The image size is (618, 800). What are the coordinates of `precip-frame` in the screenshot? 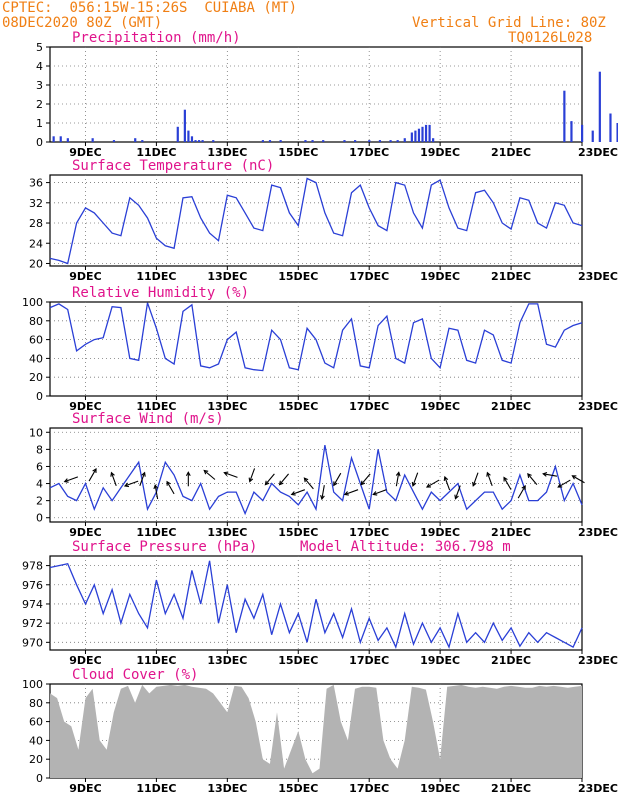 It's located at (316, 94).